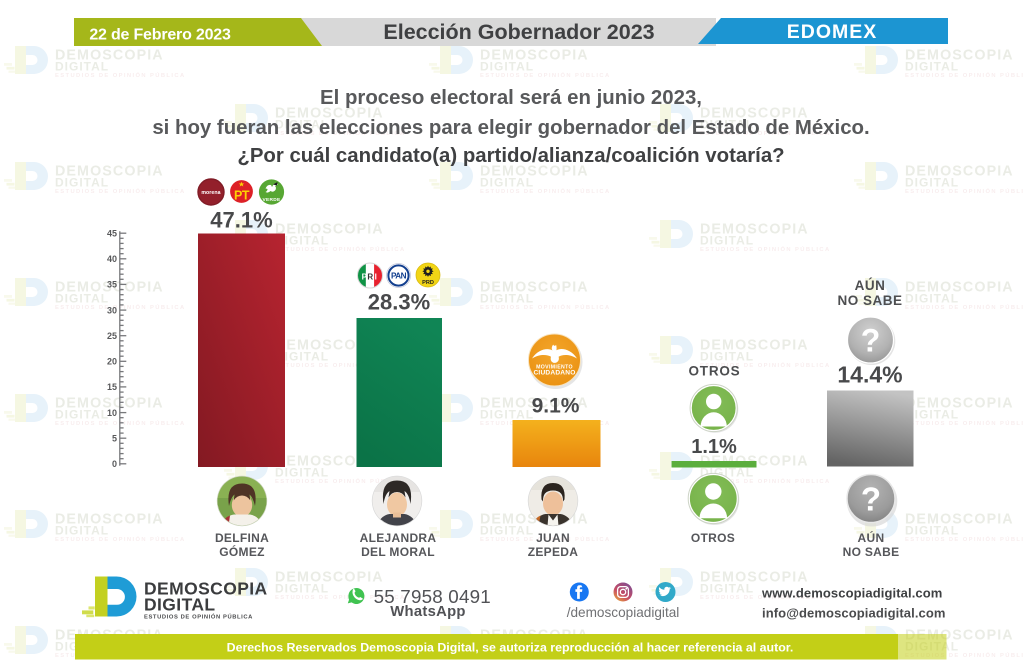 The width and height of the screenshot is (1024, 662). What do you see at coordinates (210, 193) in the screenshot?
I see `svg-text: morena` at bounding box center [210, 193].